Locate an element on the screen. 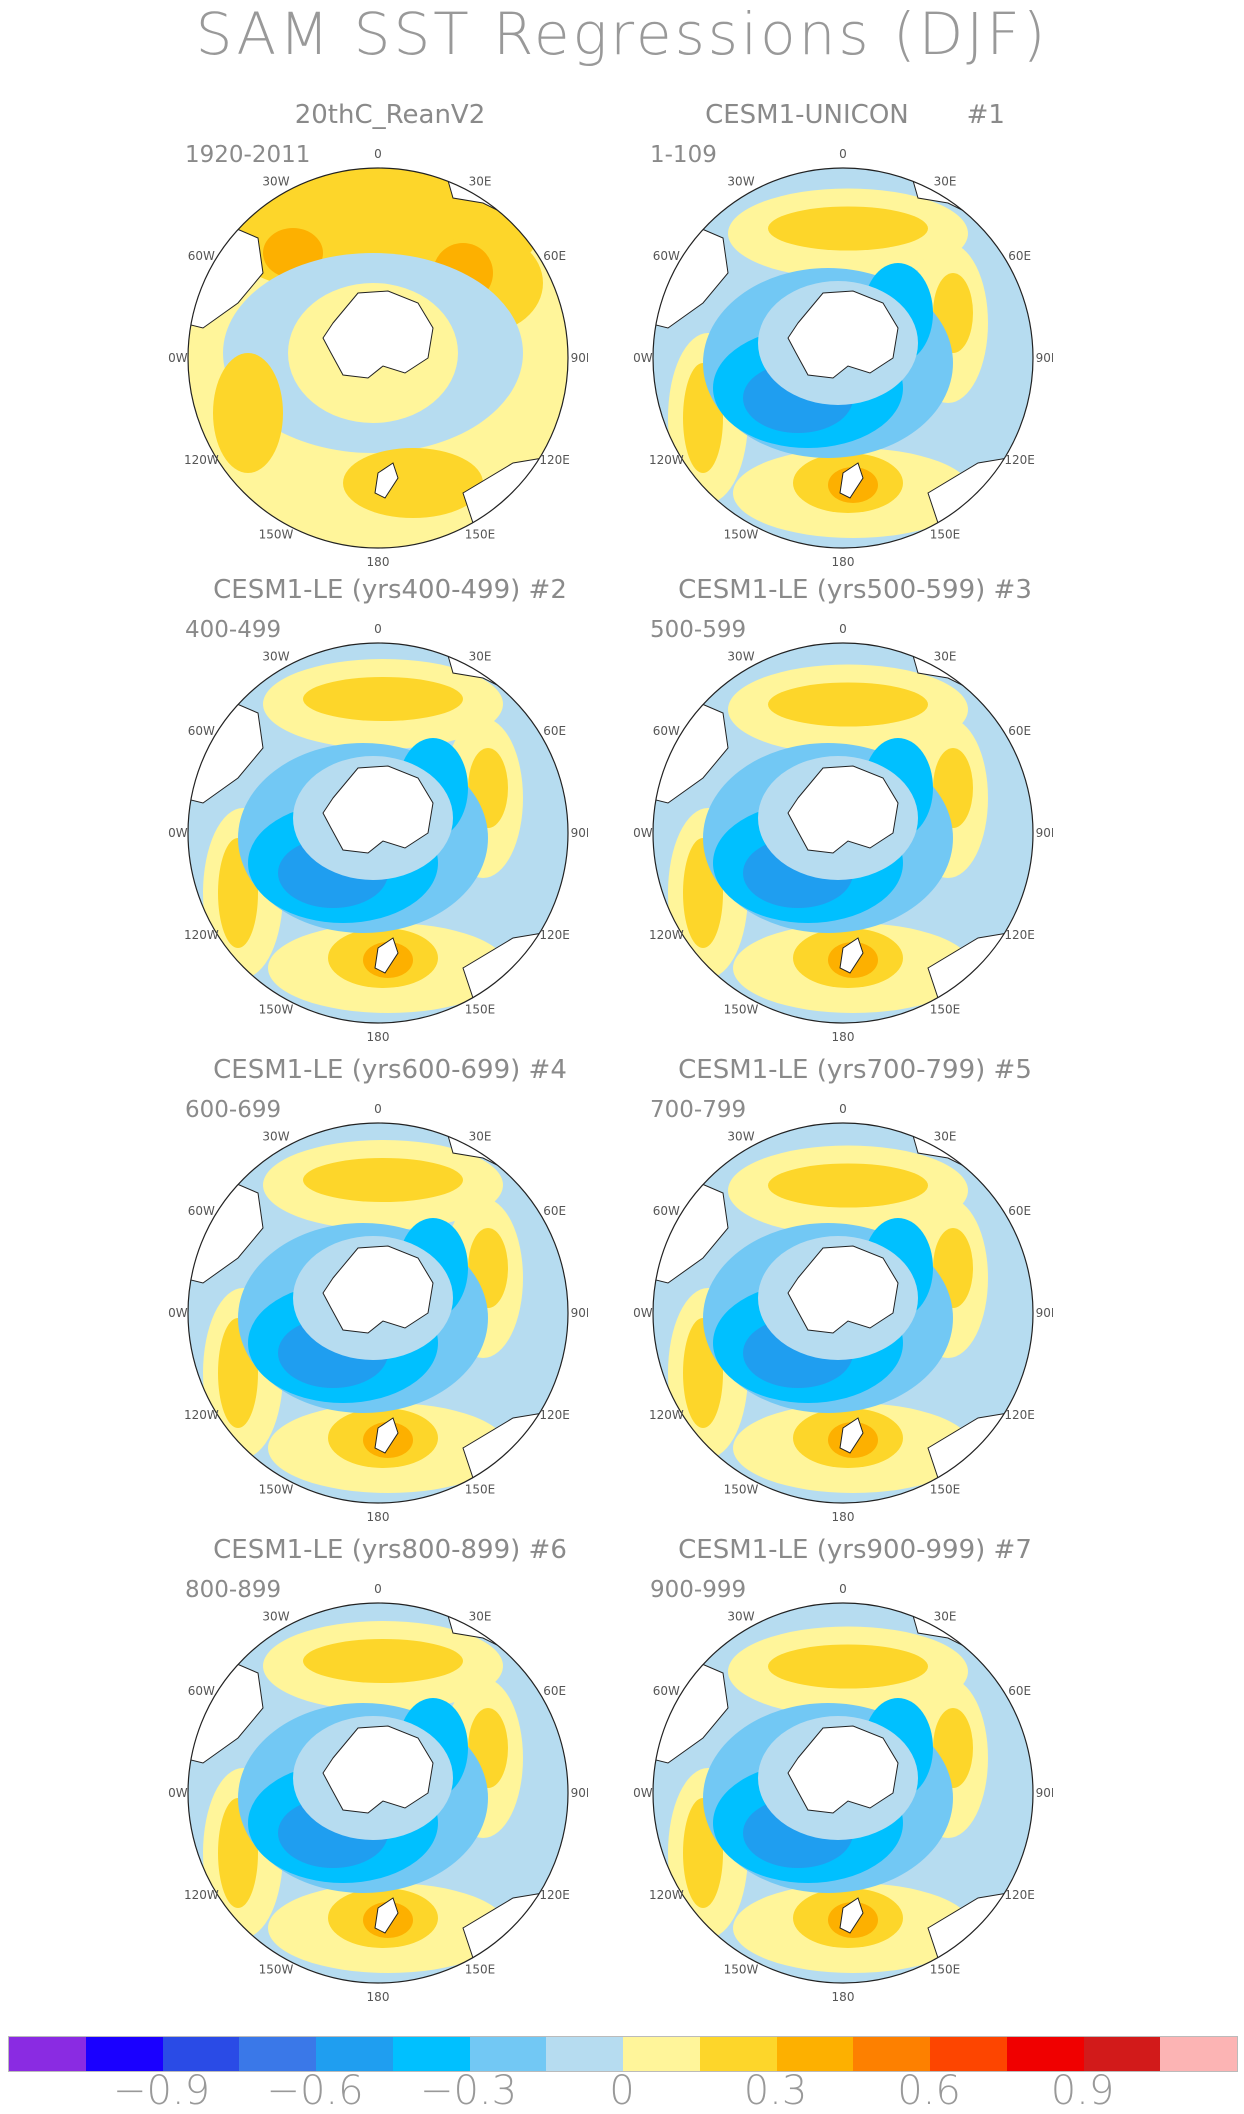 The image size is (1244, 2114). colorbar-tick-label: 0.9 is located at coordinates (1082, 2091).